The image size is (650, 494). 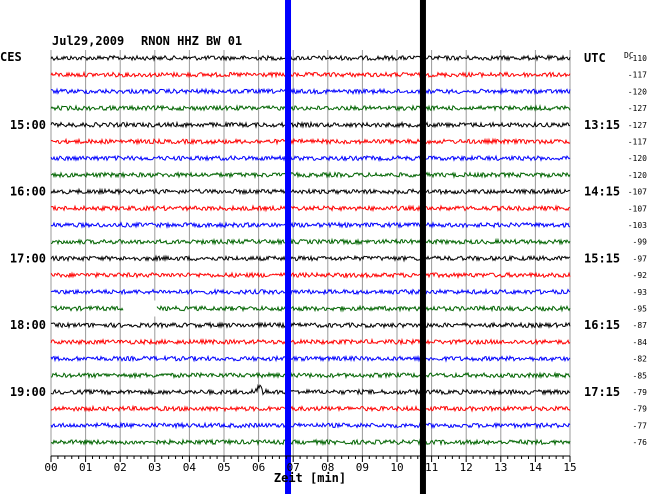 What do you see at coordinates (120, 467) in the screenshot?
I see `x-tick-label: 02` at bounding box center [120, 467].